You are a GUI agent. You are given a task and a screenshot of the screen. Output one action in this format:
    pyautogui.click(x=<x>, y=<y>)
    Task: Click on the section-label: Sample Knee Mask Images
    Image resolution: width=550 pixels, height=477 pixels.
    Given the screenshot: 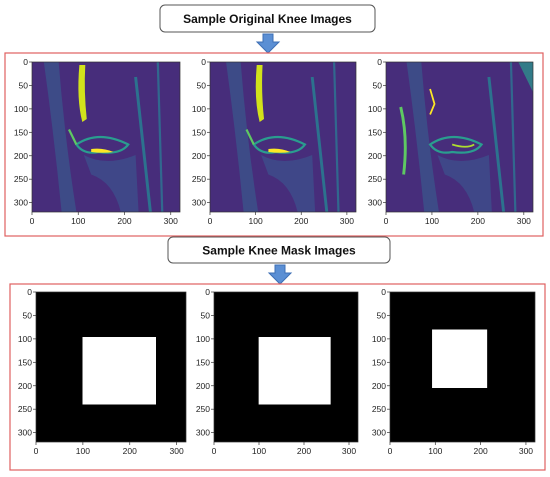 What is the action you would take?
    pyautogui.click(x=279, y=251)
    